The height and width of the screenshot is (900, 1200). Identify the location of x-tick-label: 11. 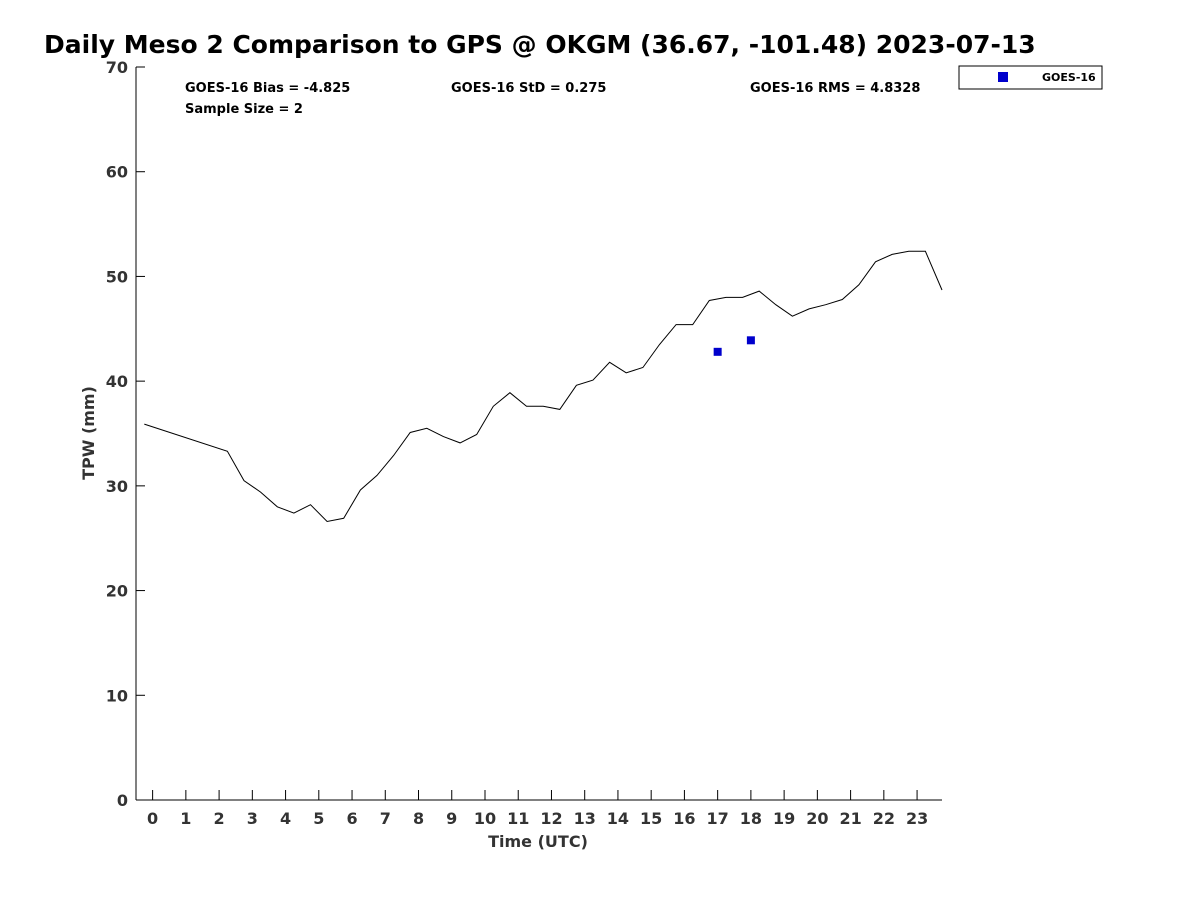
(518, 818).